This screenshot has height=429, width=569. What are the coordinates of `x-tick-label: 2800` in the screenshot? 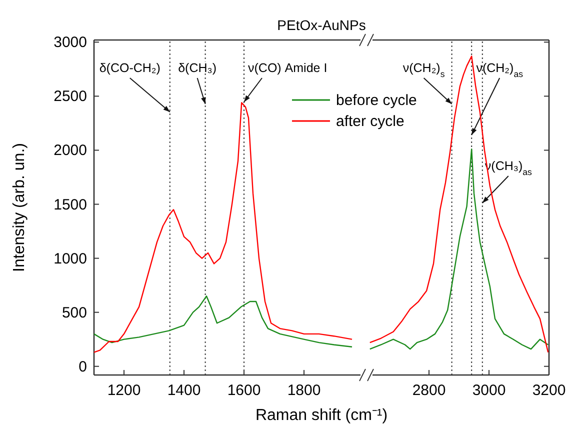 It's located at (429, 390).